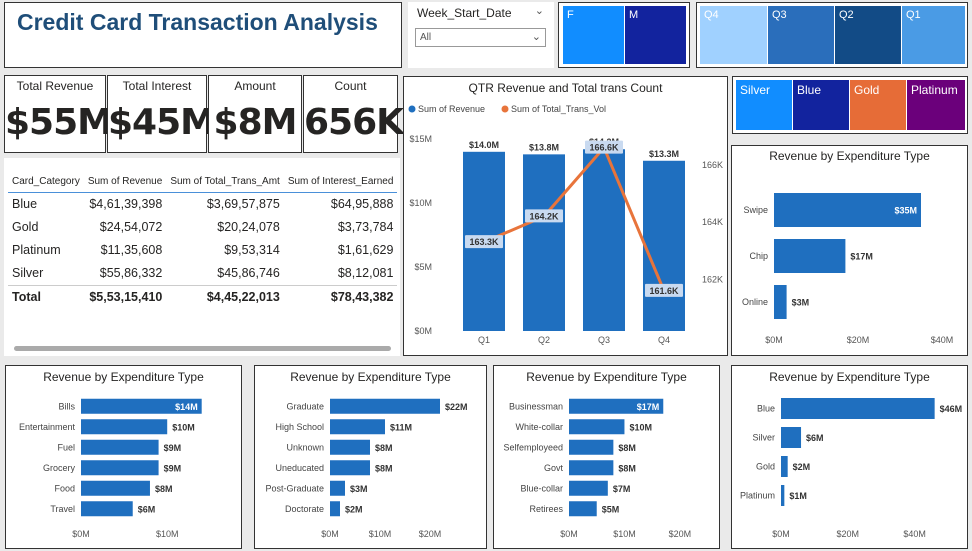 The height and width of the screenshot is (551, 972). Describe the element at coordinates (878, 105) in the screenshot. I see `card-tile-gold: Gold` at that location.